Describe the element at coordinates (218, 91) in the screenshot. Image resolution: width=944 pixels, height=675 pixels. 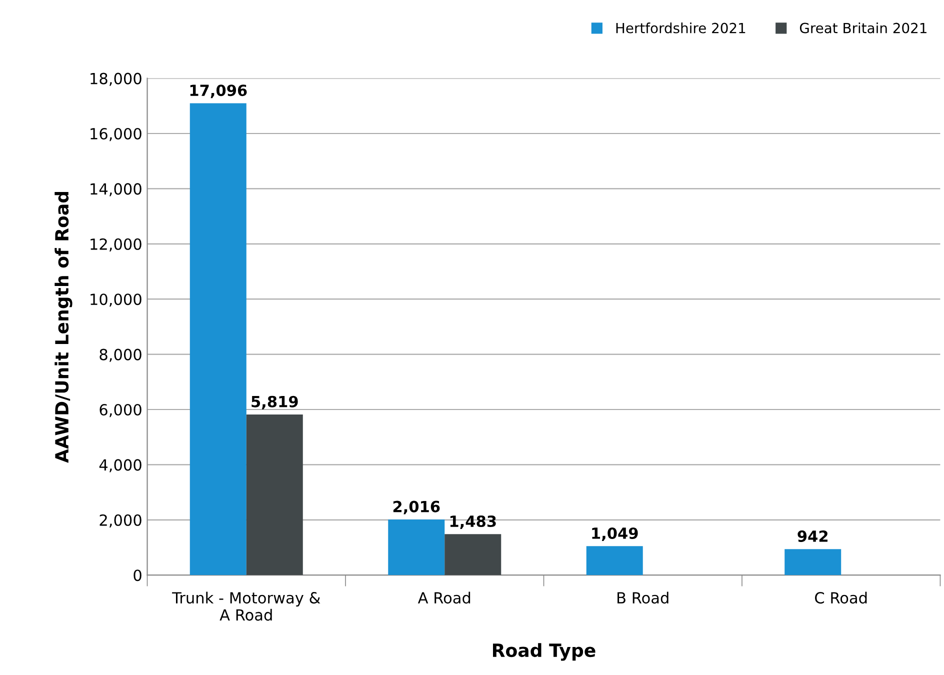
I see `data-label: 17,096` at that location.